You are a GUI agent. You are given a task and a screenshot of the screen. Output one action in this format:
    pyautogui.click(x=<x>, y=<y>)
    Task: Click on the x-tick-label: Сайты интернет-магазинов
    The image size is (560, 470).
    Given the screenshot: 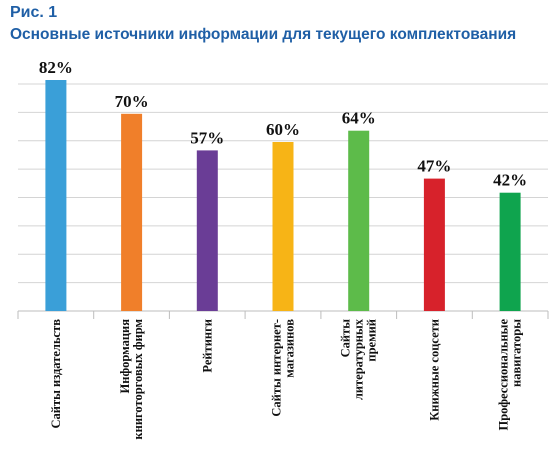 What is the action you would take?
    pyautogui.click(x=283, y=368)
    